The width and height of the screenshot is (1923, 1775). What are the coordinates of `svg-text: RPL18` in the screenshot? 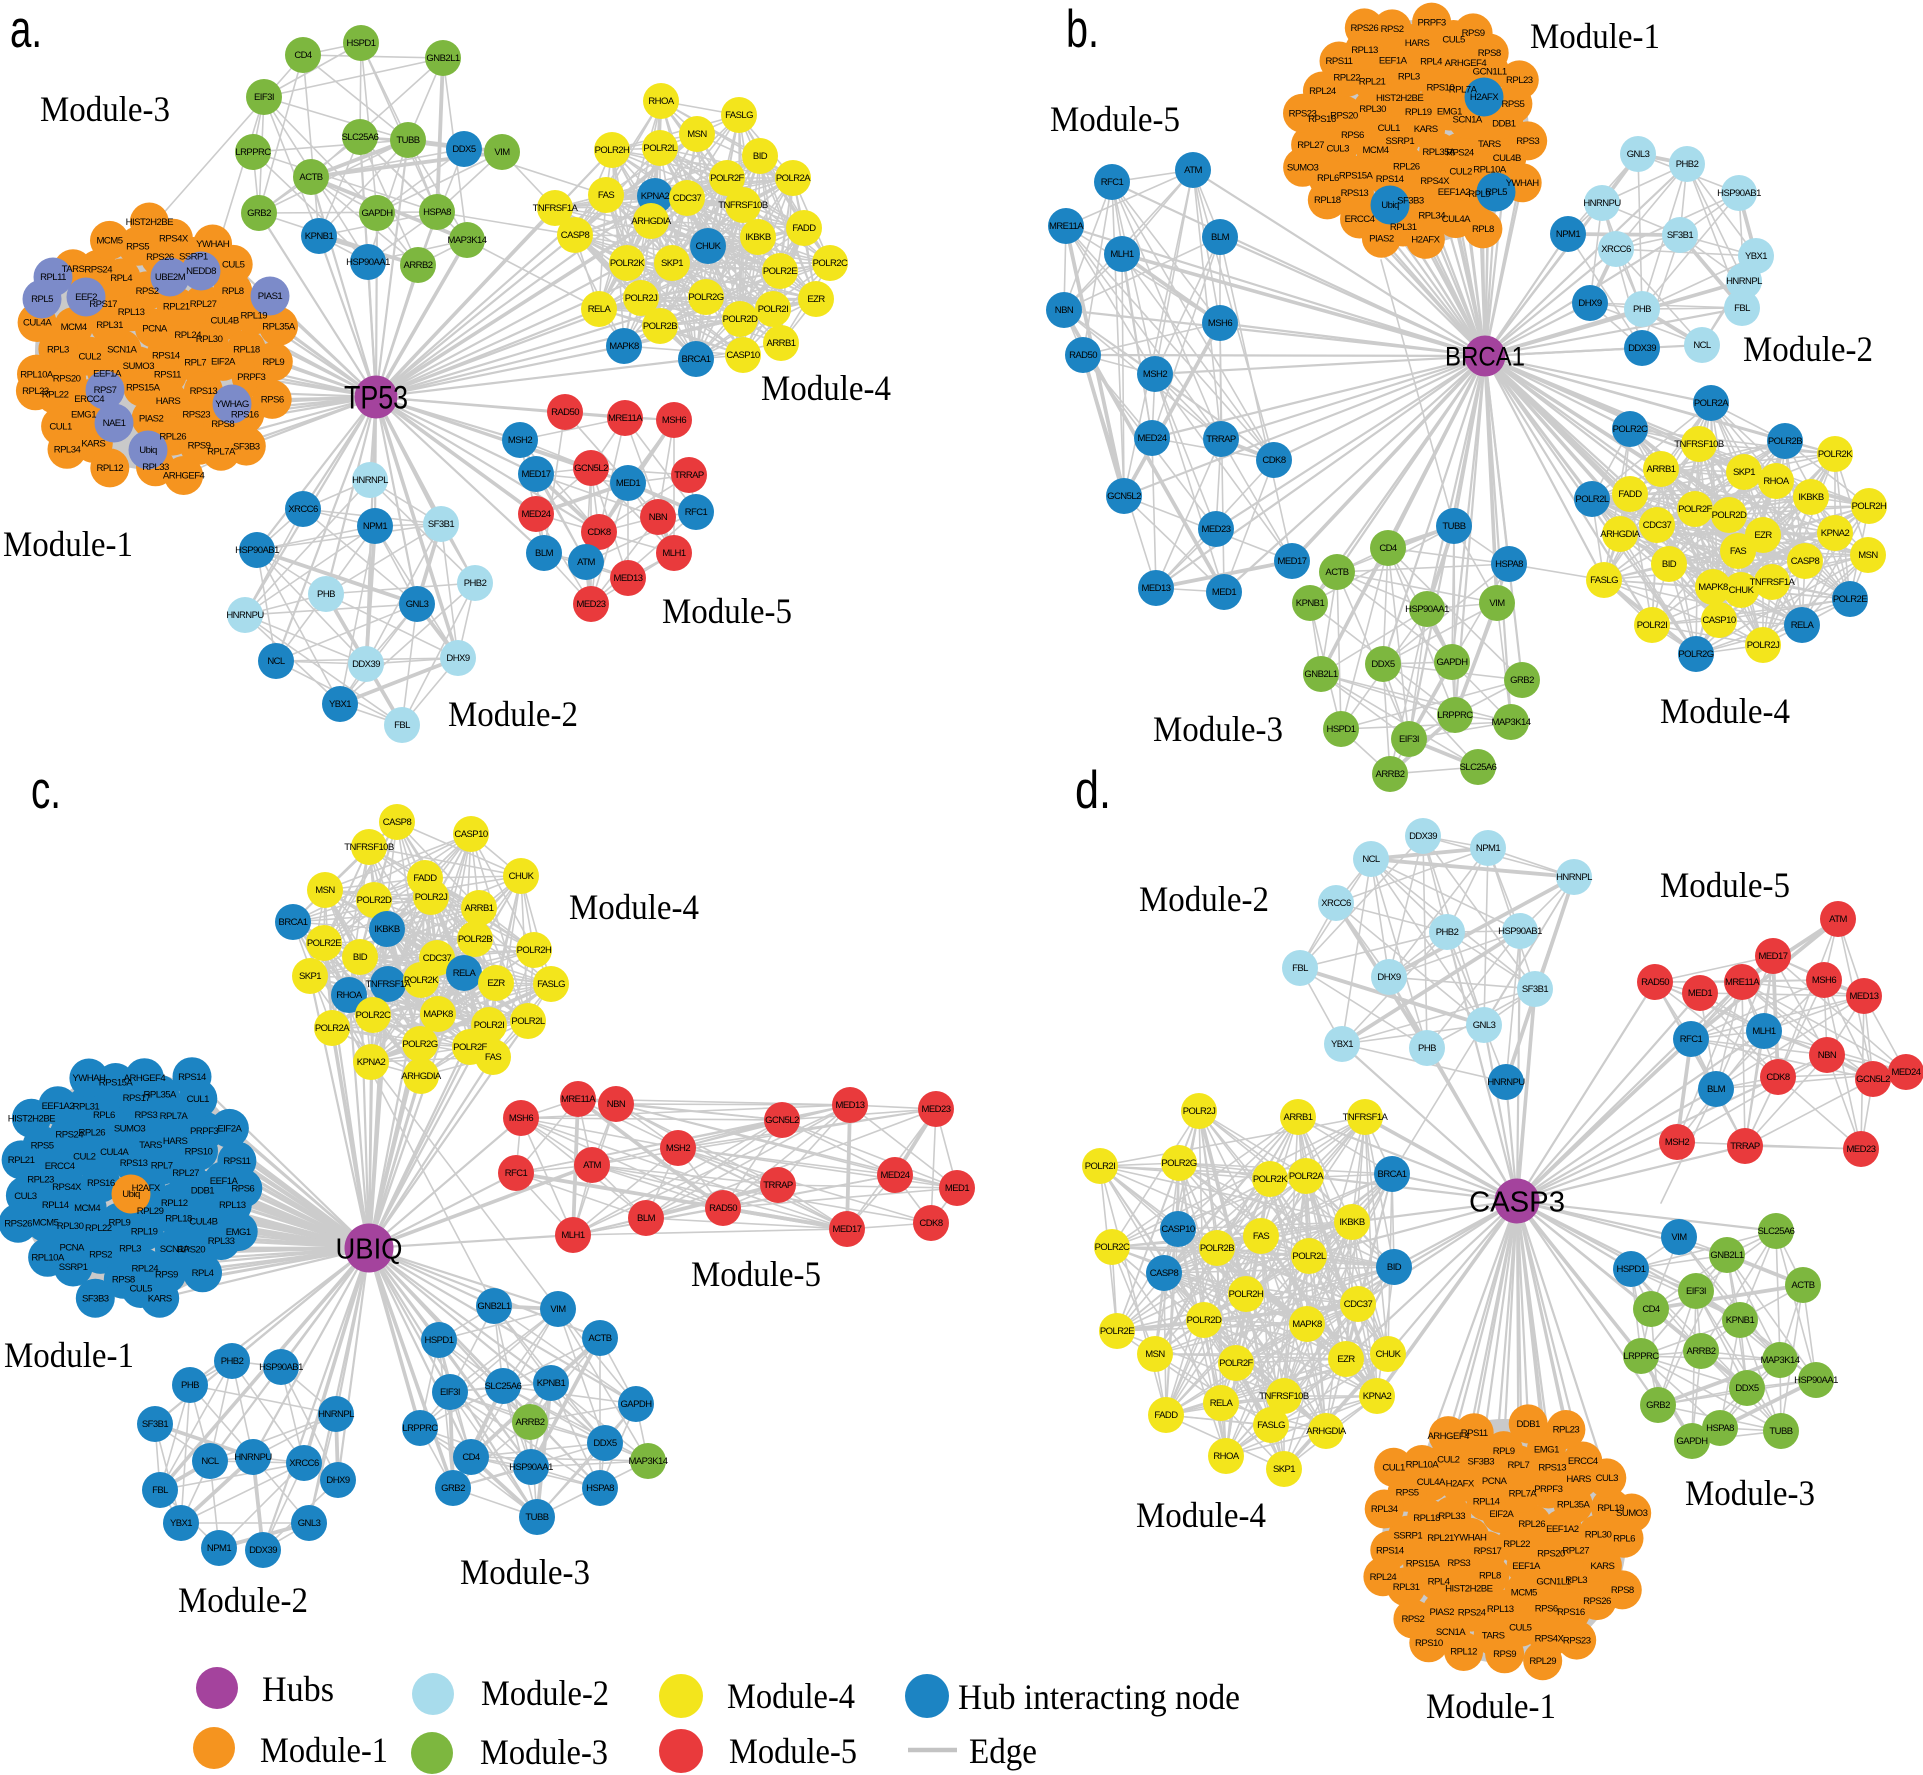 It's located at (246, 350).